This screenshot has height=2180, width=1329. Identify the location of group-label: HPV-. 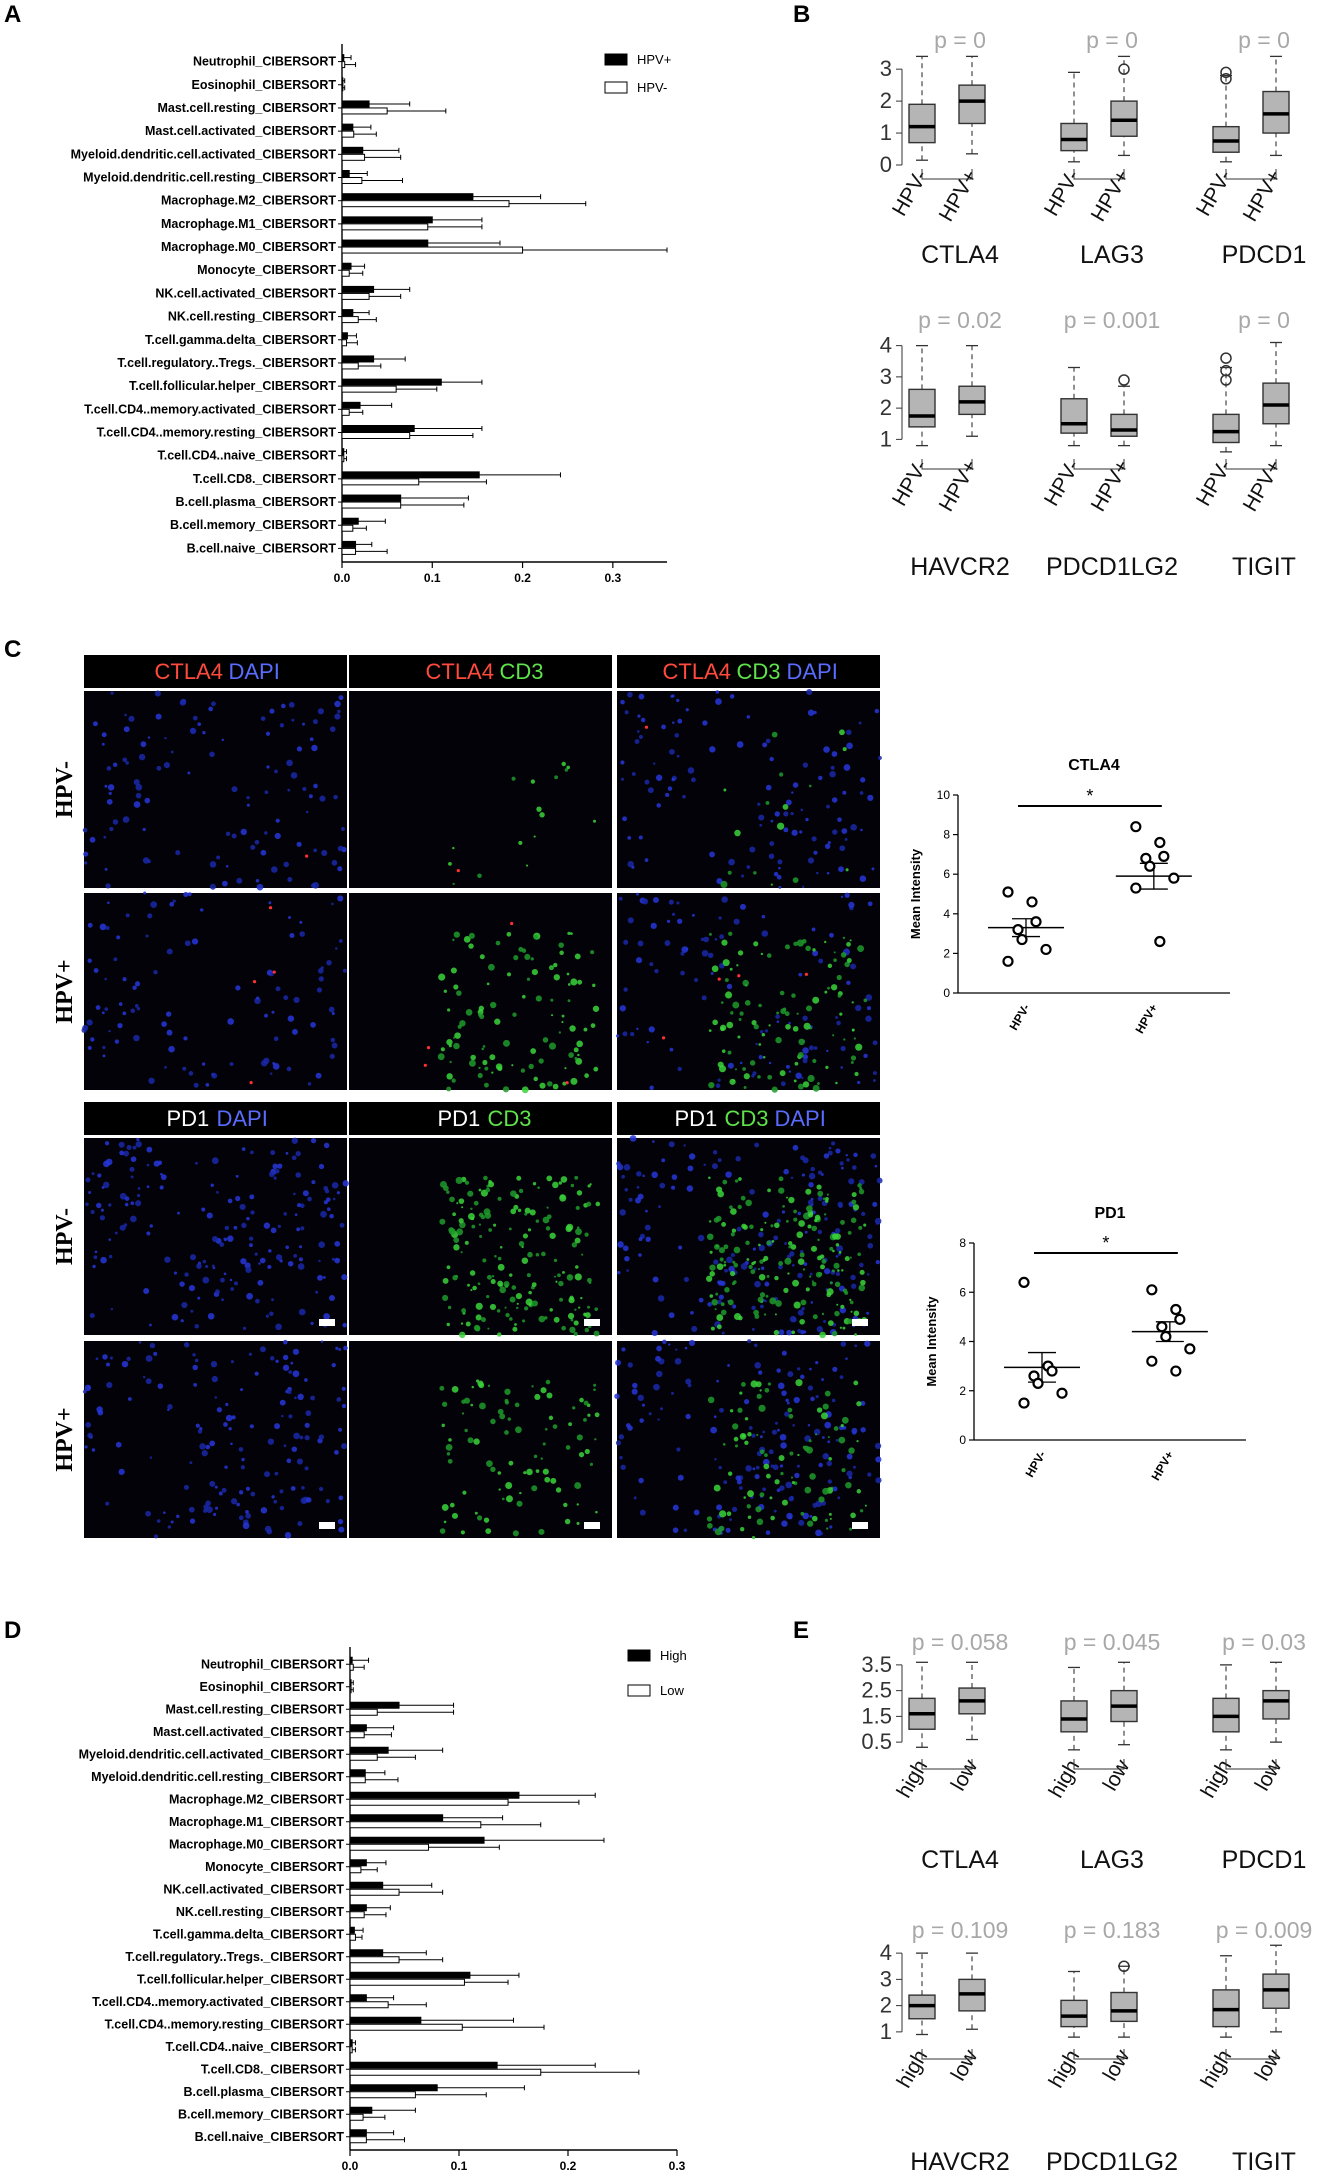
(910, 193).